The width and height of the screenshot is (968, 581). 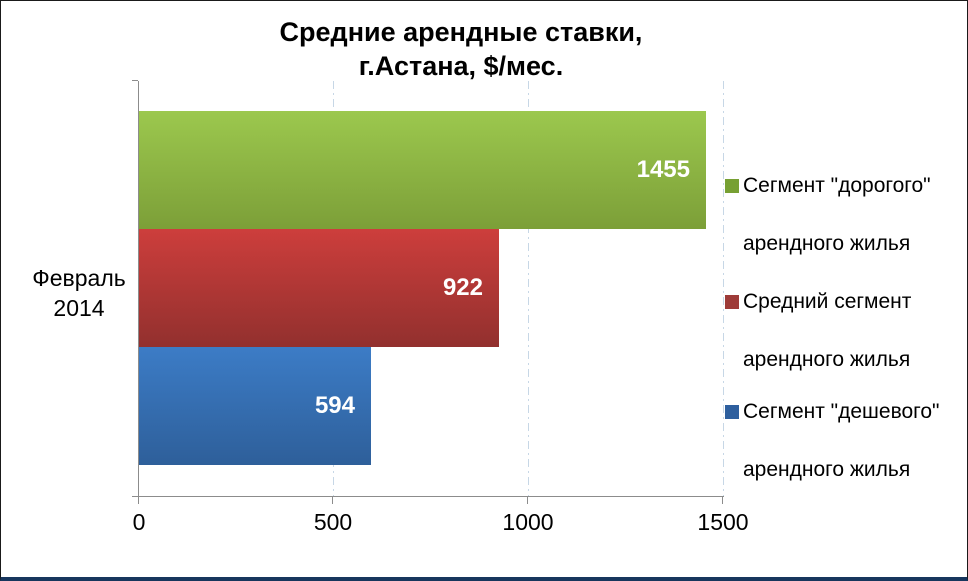 What do you see at coordinates (79, 293) in the screenshot?
I see `category-axis-label: Февраль 2014` at bounding box center [79, 293].